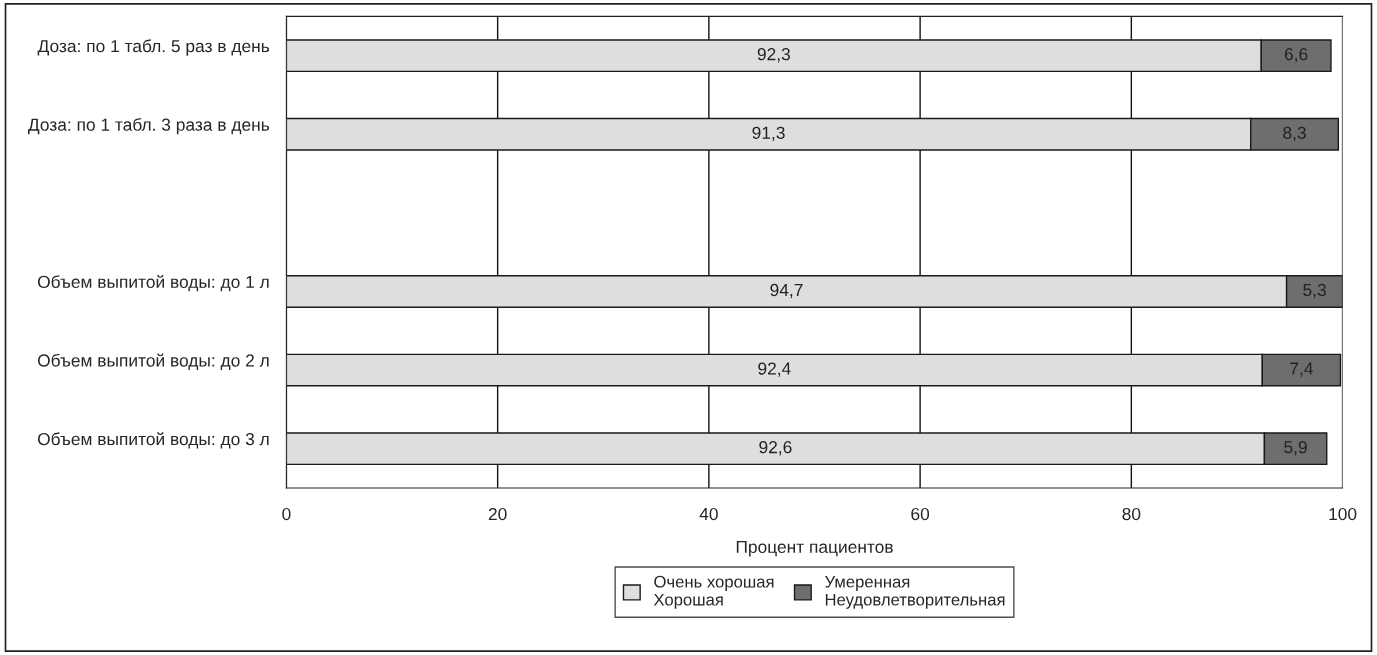 The height and width of the screenshot is (655, 1377). What do you see at coordinates (153, 47) in the screenshot?
I see `y-tick-label: Доза: по 1 табл. 5 раз в день` at bounding box center [153, 47].